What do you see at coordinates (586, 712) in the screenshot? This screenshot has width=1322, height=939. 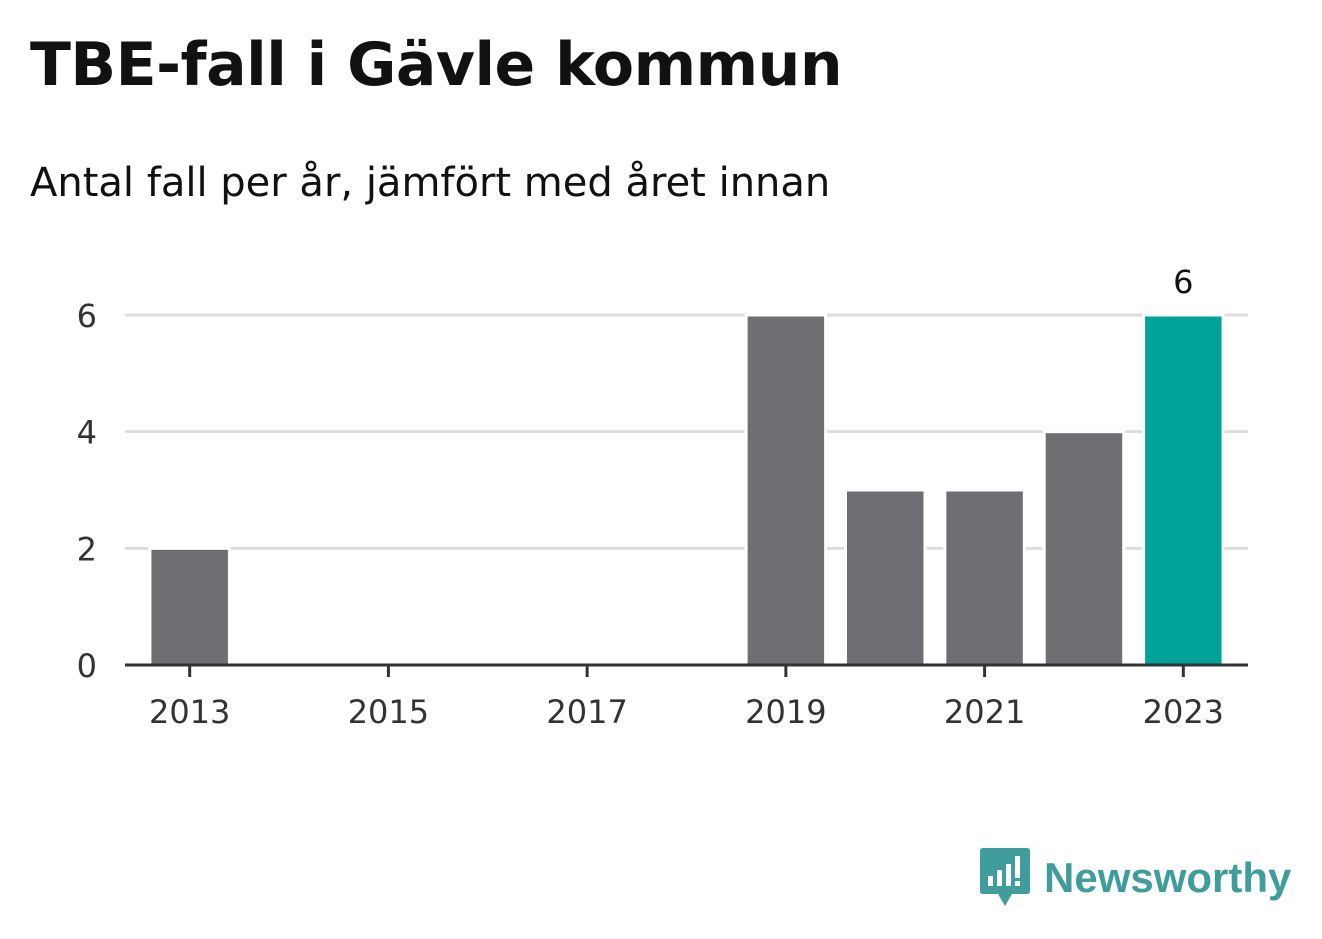 I see `x-tick-label: 2017` at bounding box center [586, 712].